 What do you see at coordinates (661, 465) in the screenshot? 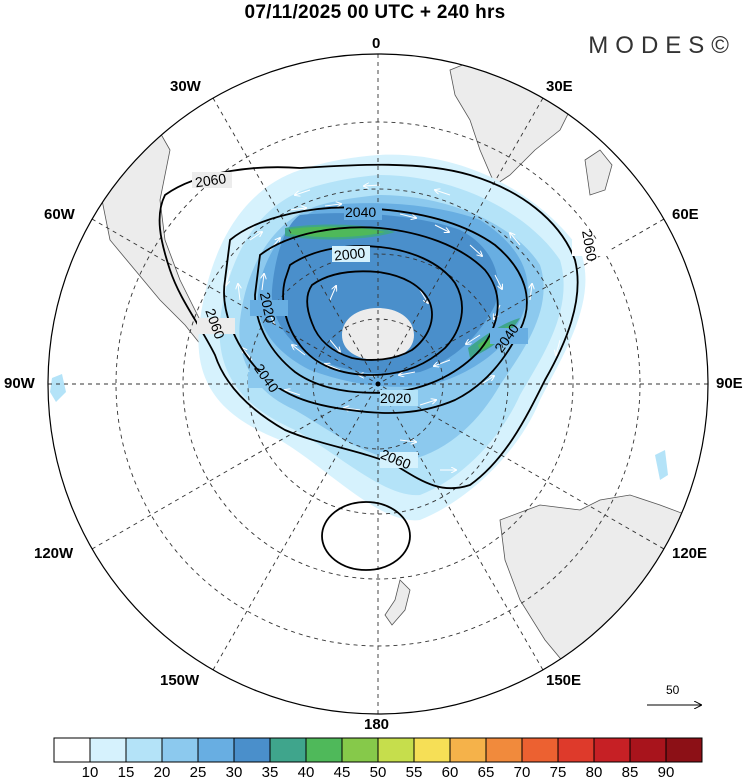
I see `wind-shade-small-east` at bounding box center [661, 465].